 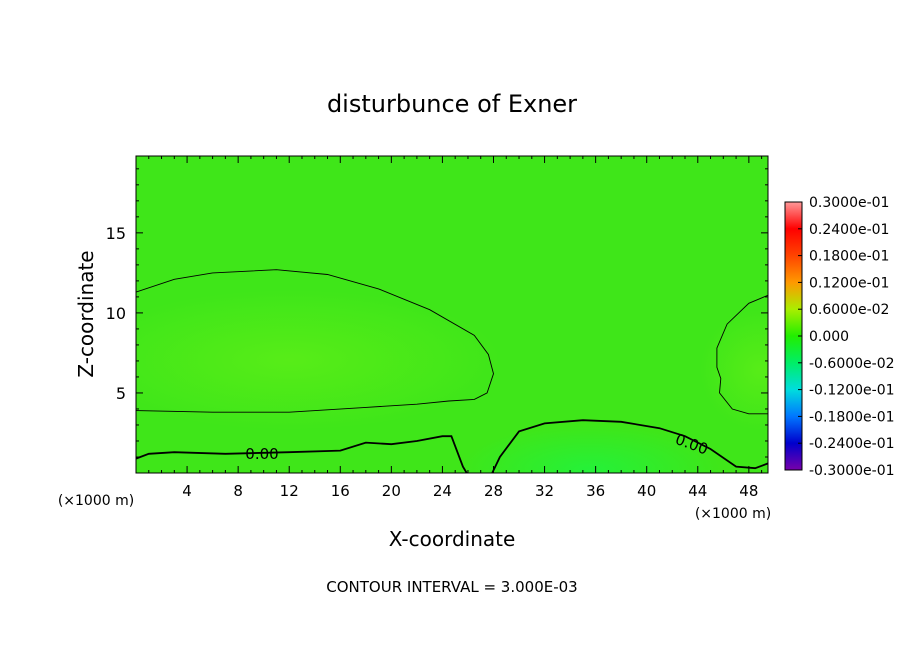 What do you see at coordinates (187, 491) in the screenshot?
I see `x-tick-label: 4` at bounding box center [187, 491].